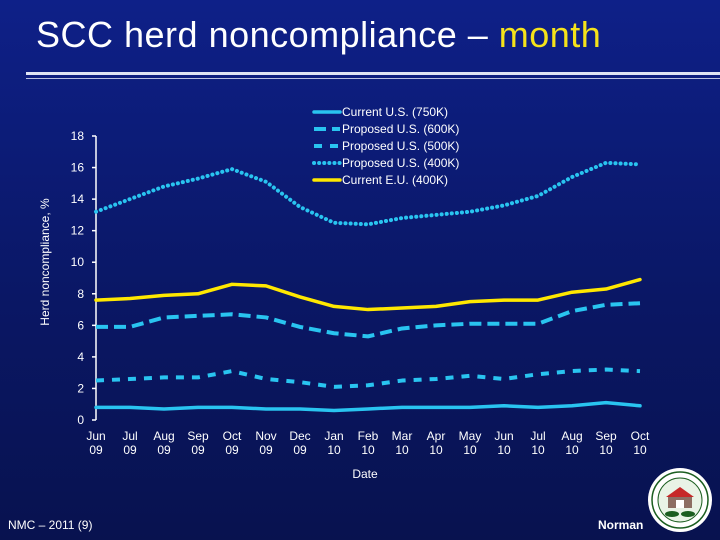  I want to click on x-tick-label-month: Jun, so click(95, 436).